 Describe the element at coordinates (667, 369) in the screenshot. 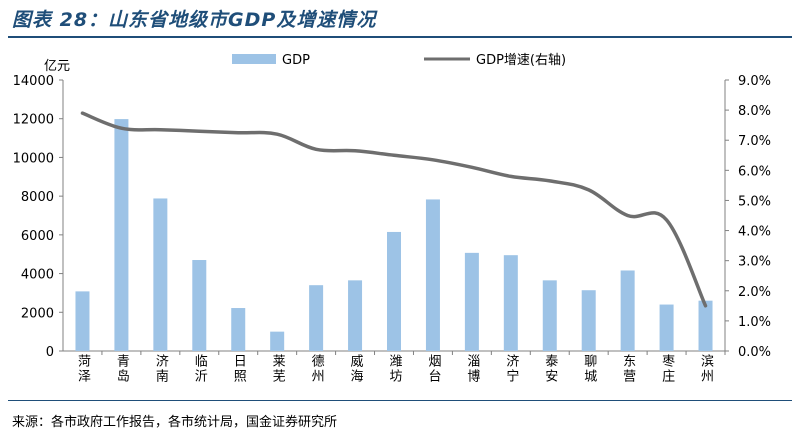

I see `x-tick-label: 枣庄` at that location.